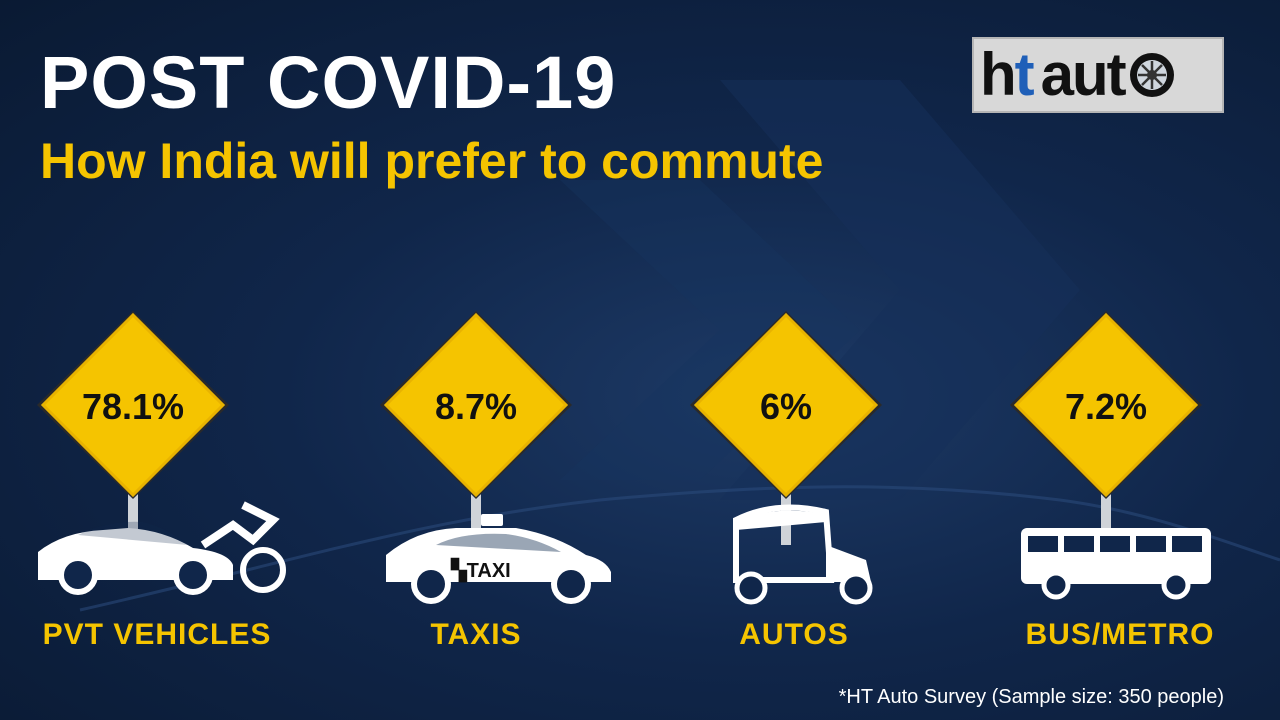 The image size is (1280, 720). I want to click on auto-rickshaw-icon, so click(803, 554).